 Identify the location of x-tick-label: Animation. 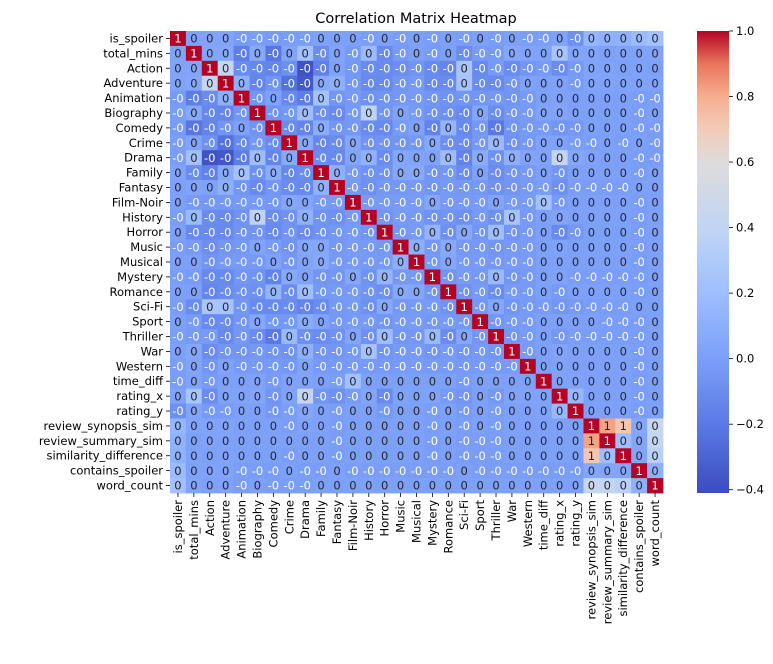
(242, 529).